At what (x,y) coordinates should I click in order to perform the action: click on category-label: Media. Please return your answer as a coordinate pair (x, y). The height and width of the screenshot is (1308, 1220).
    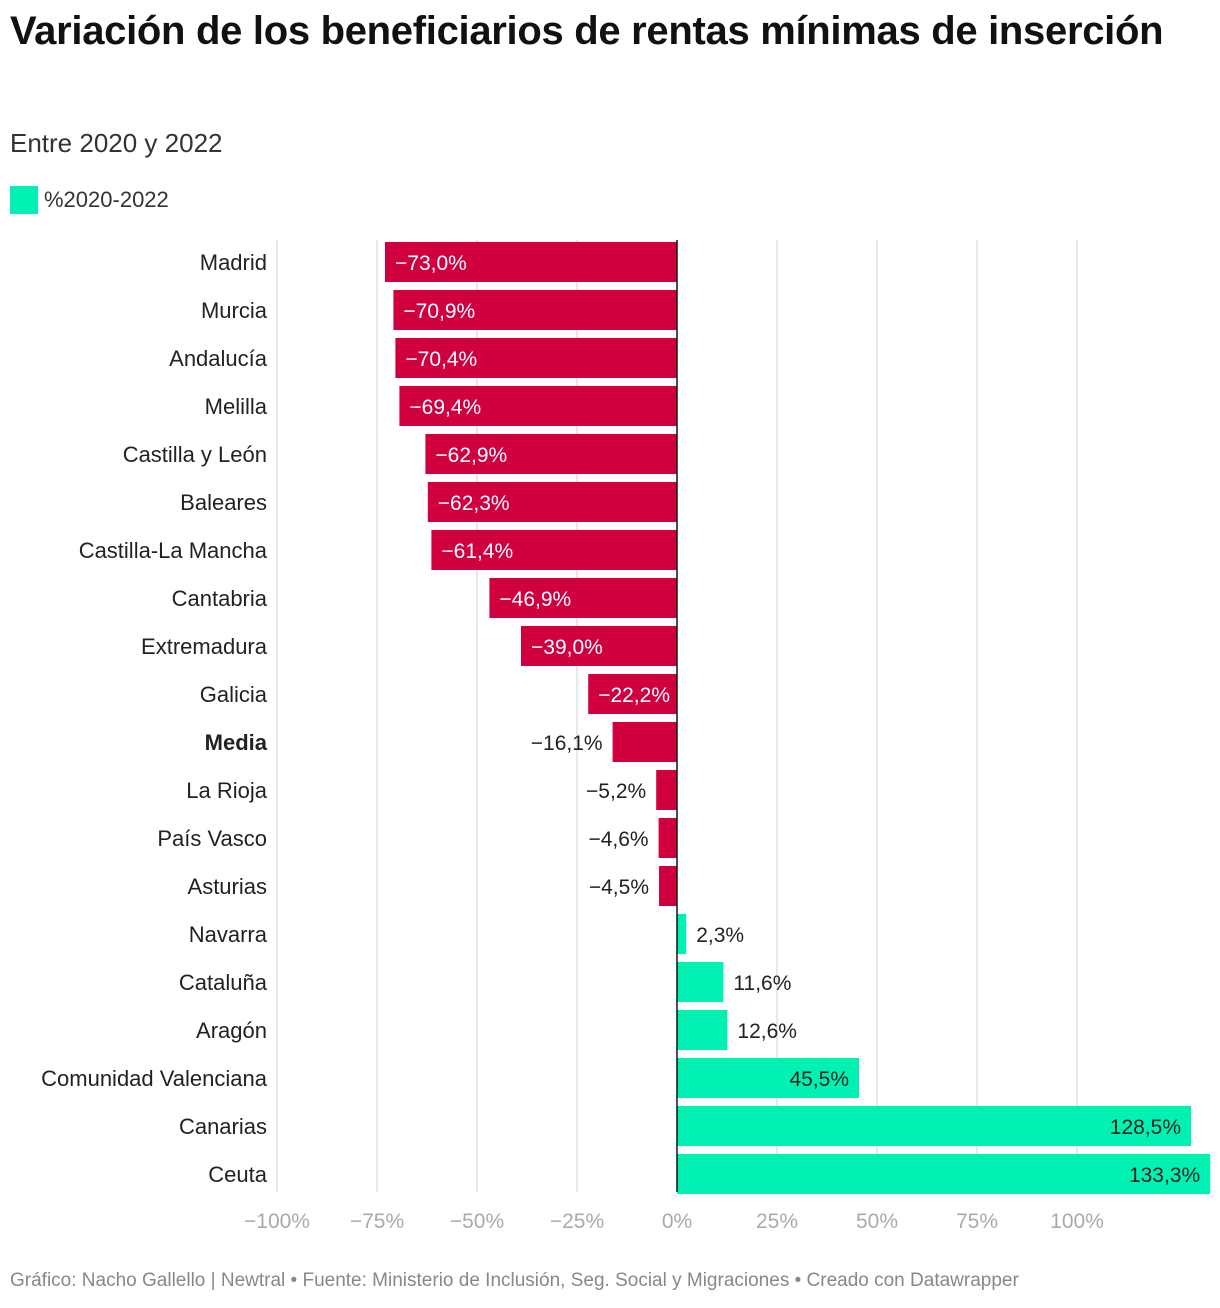
    Looking at the image, I should click on (236, 742).